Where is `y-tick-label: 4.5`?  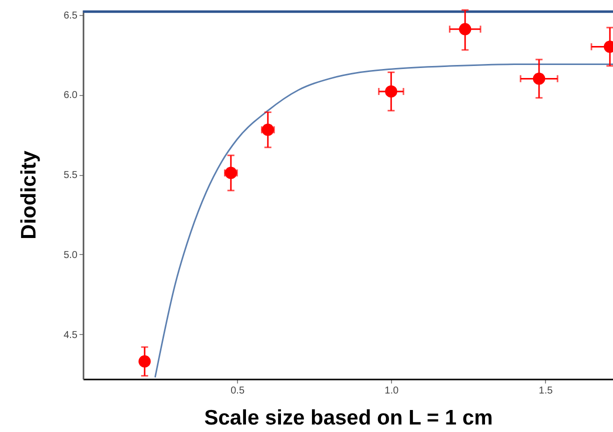
y-tick-label: 4.5 is located at coordinates (71, 335).